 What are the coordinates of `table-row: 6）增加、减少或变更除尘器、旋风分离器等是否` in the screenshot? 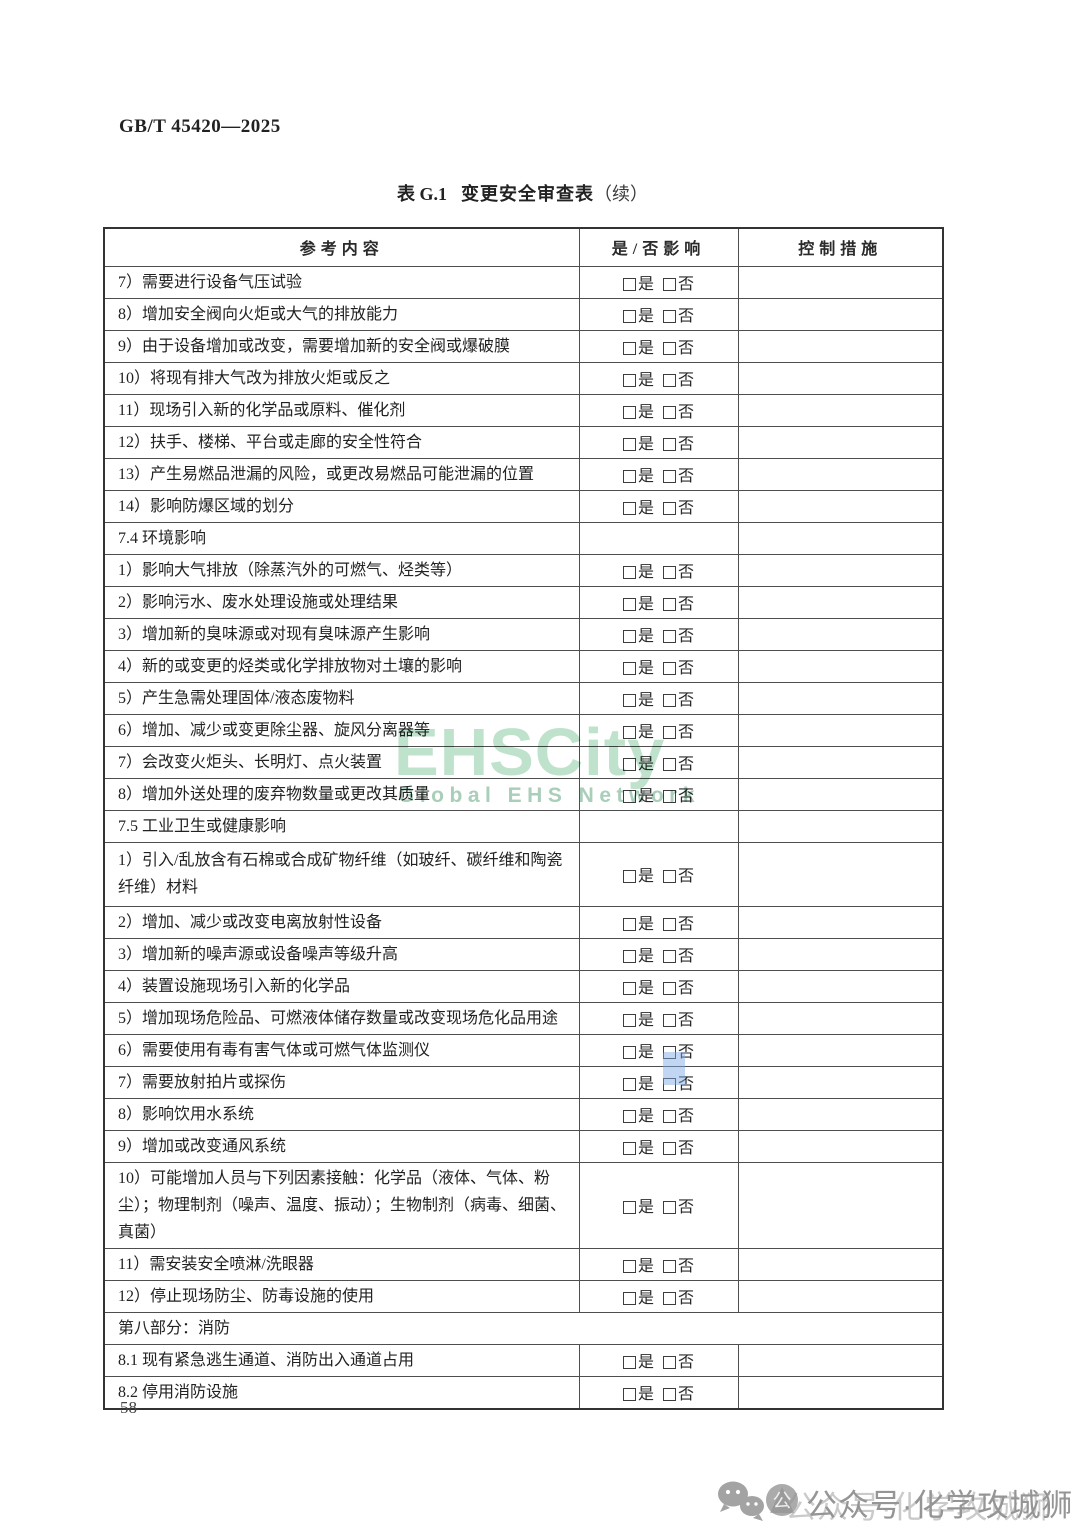 It's located at (523, 730).